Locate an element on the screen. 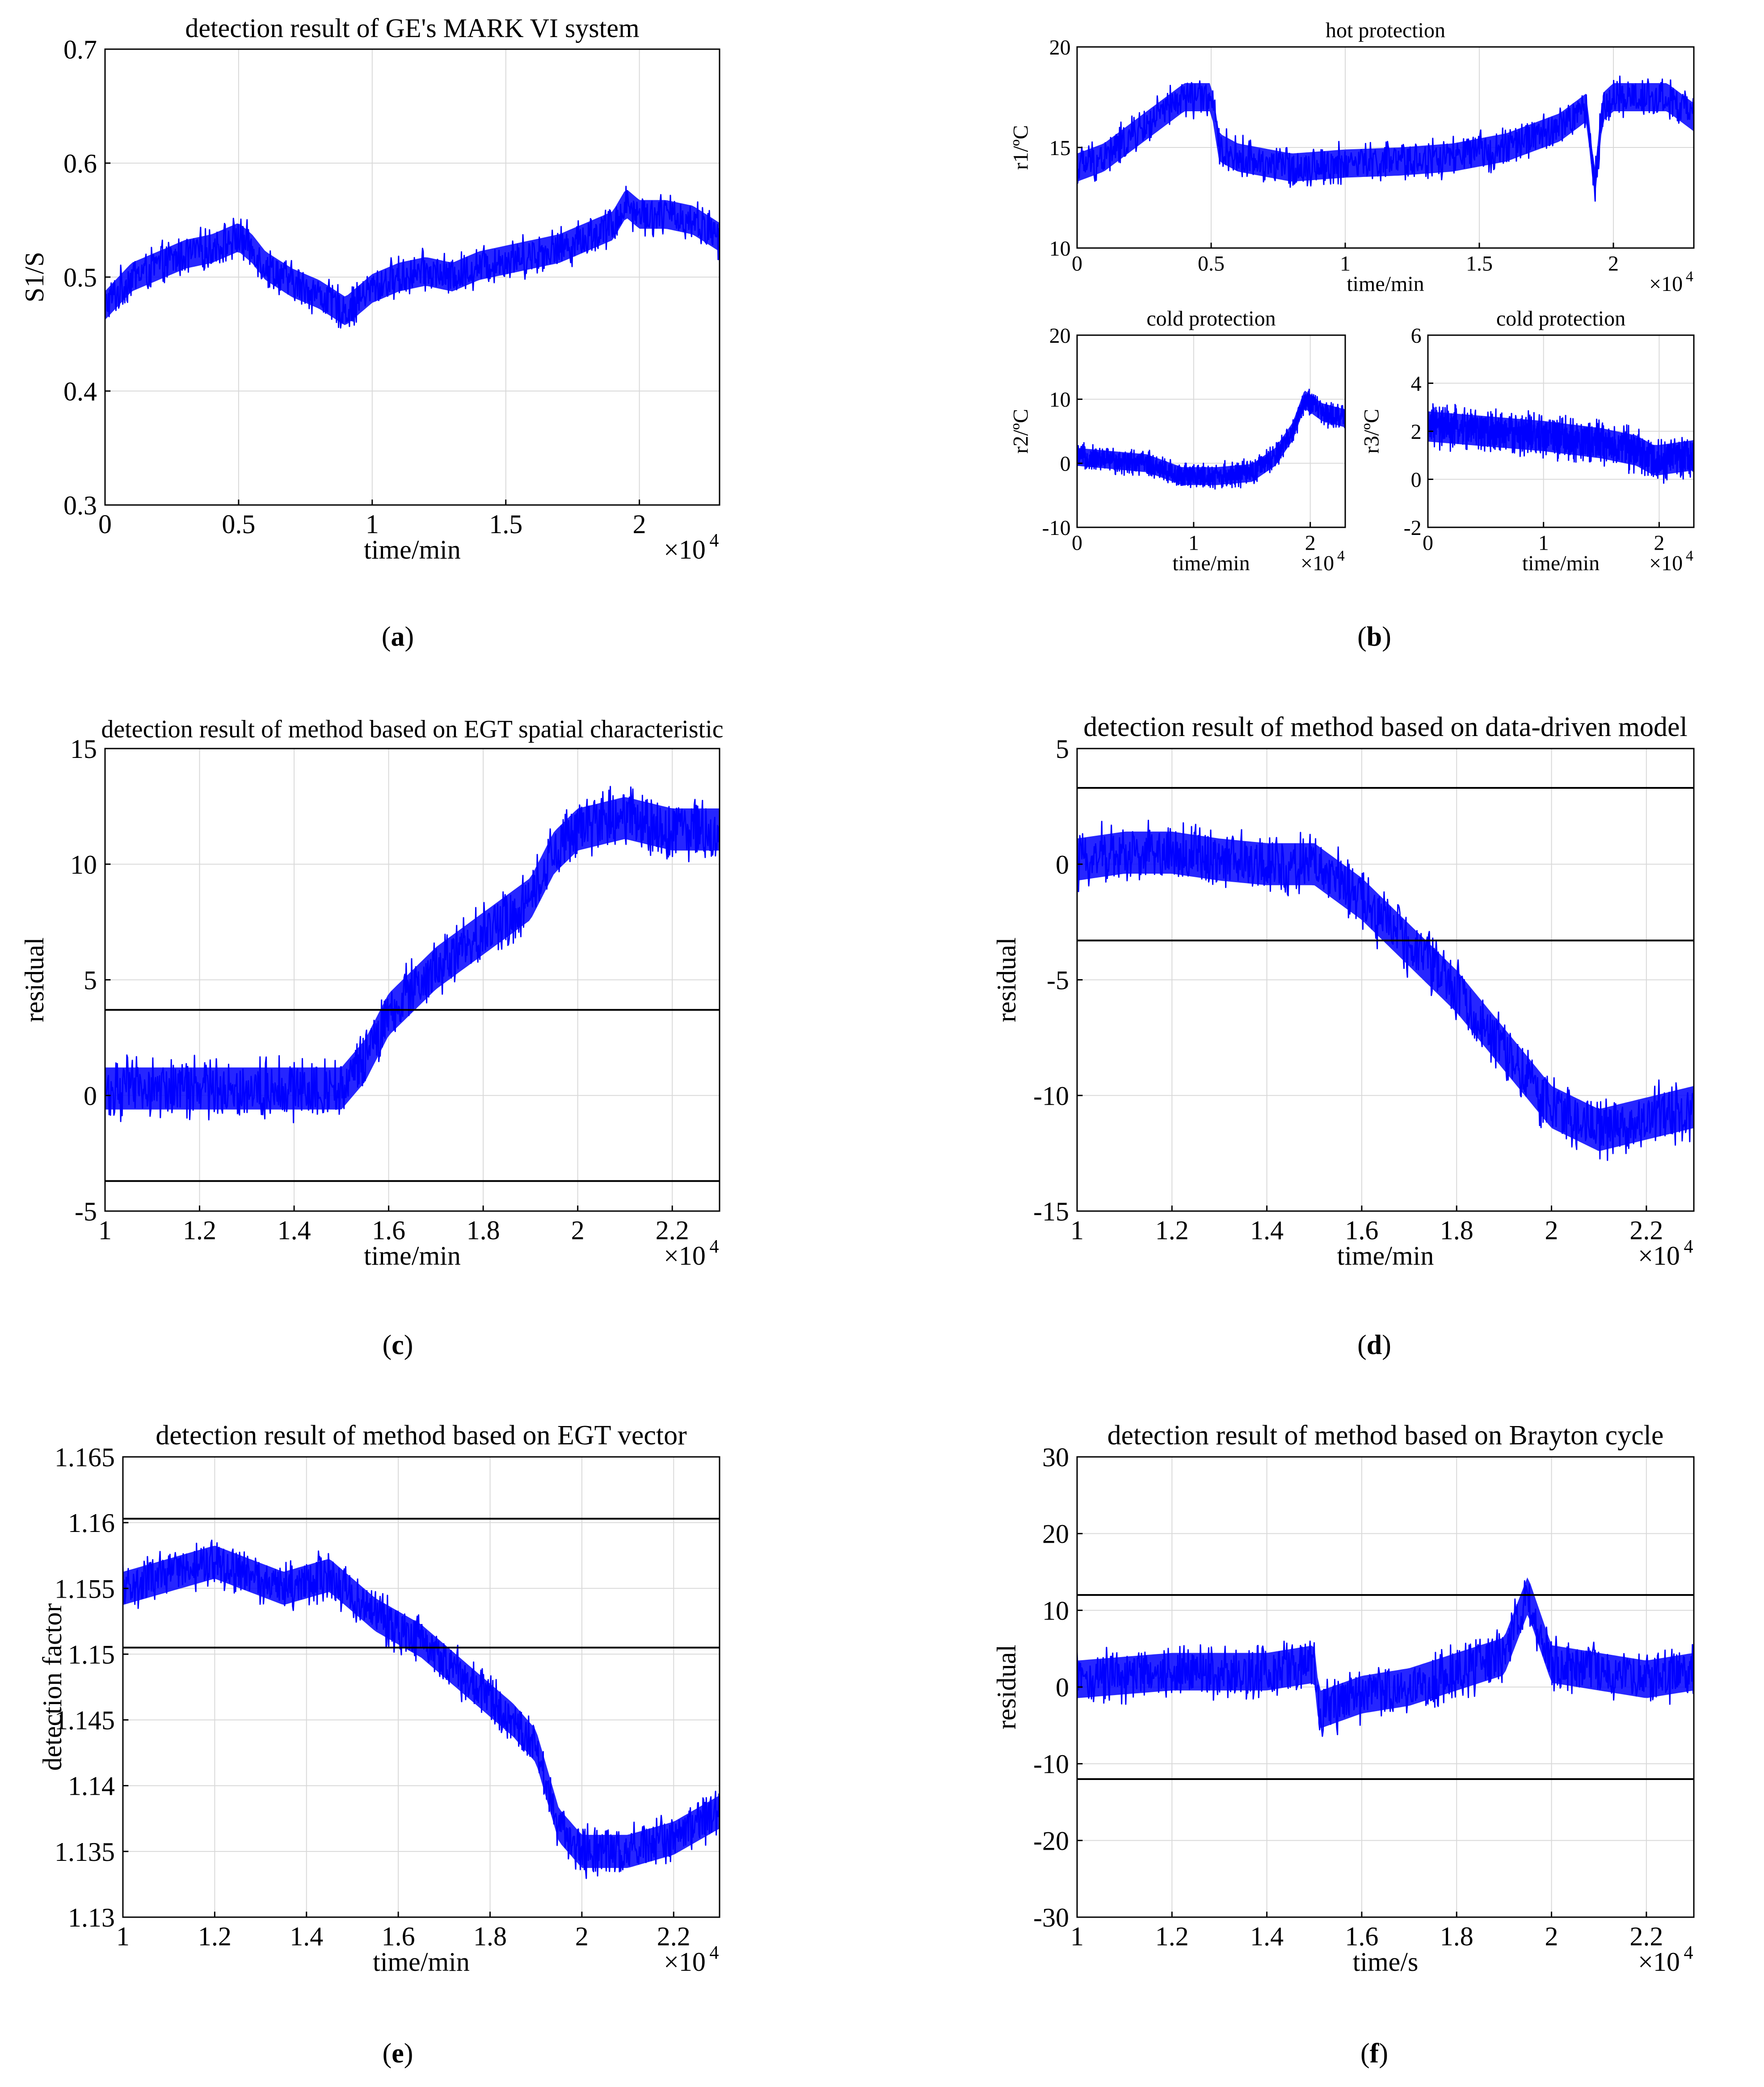  plot-area is located at coordinates (1211, 431).